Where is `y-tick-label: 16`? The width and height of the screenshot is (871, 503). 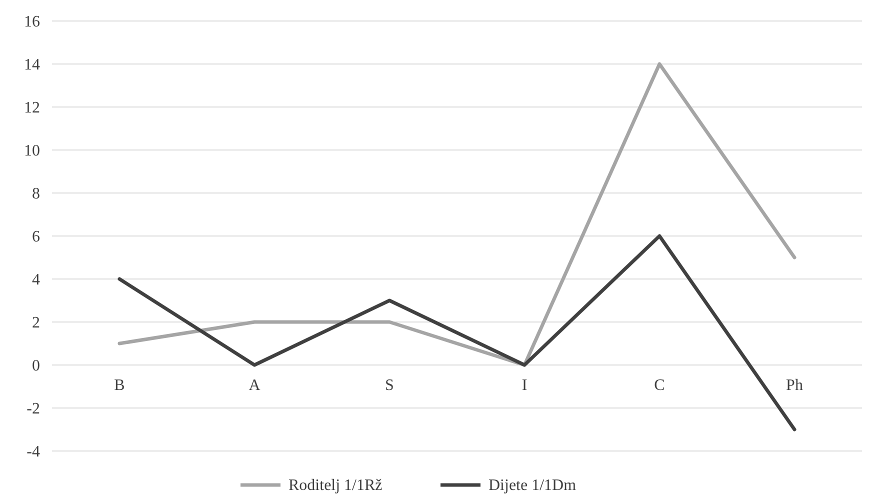
y-tick-label: 16 is located at coordinates (32, 22).